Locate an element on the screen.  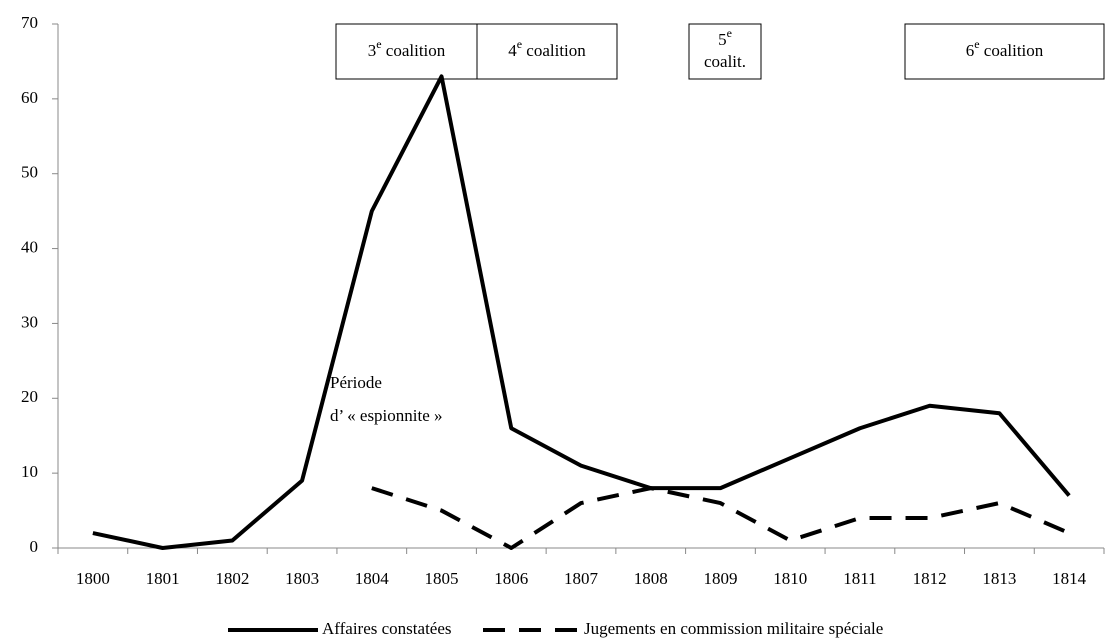
x-tick-label: 1809 is located at coordinates (720, 578).